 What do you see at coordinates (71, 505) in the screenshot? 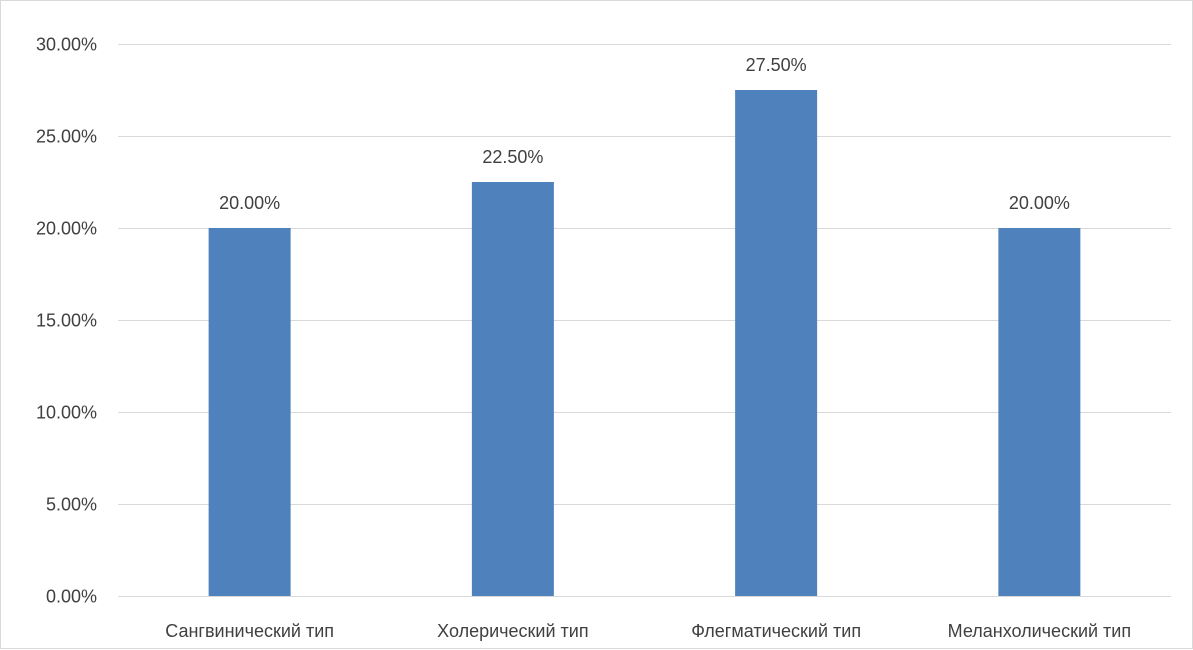
I see `y-tick-label: 5.00%` at bounding box center [71, 505].